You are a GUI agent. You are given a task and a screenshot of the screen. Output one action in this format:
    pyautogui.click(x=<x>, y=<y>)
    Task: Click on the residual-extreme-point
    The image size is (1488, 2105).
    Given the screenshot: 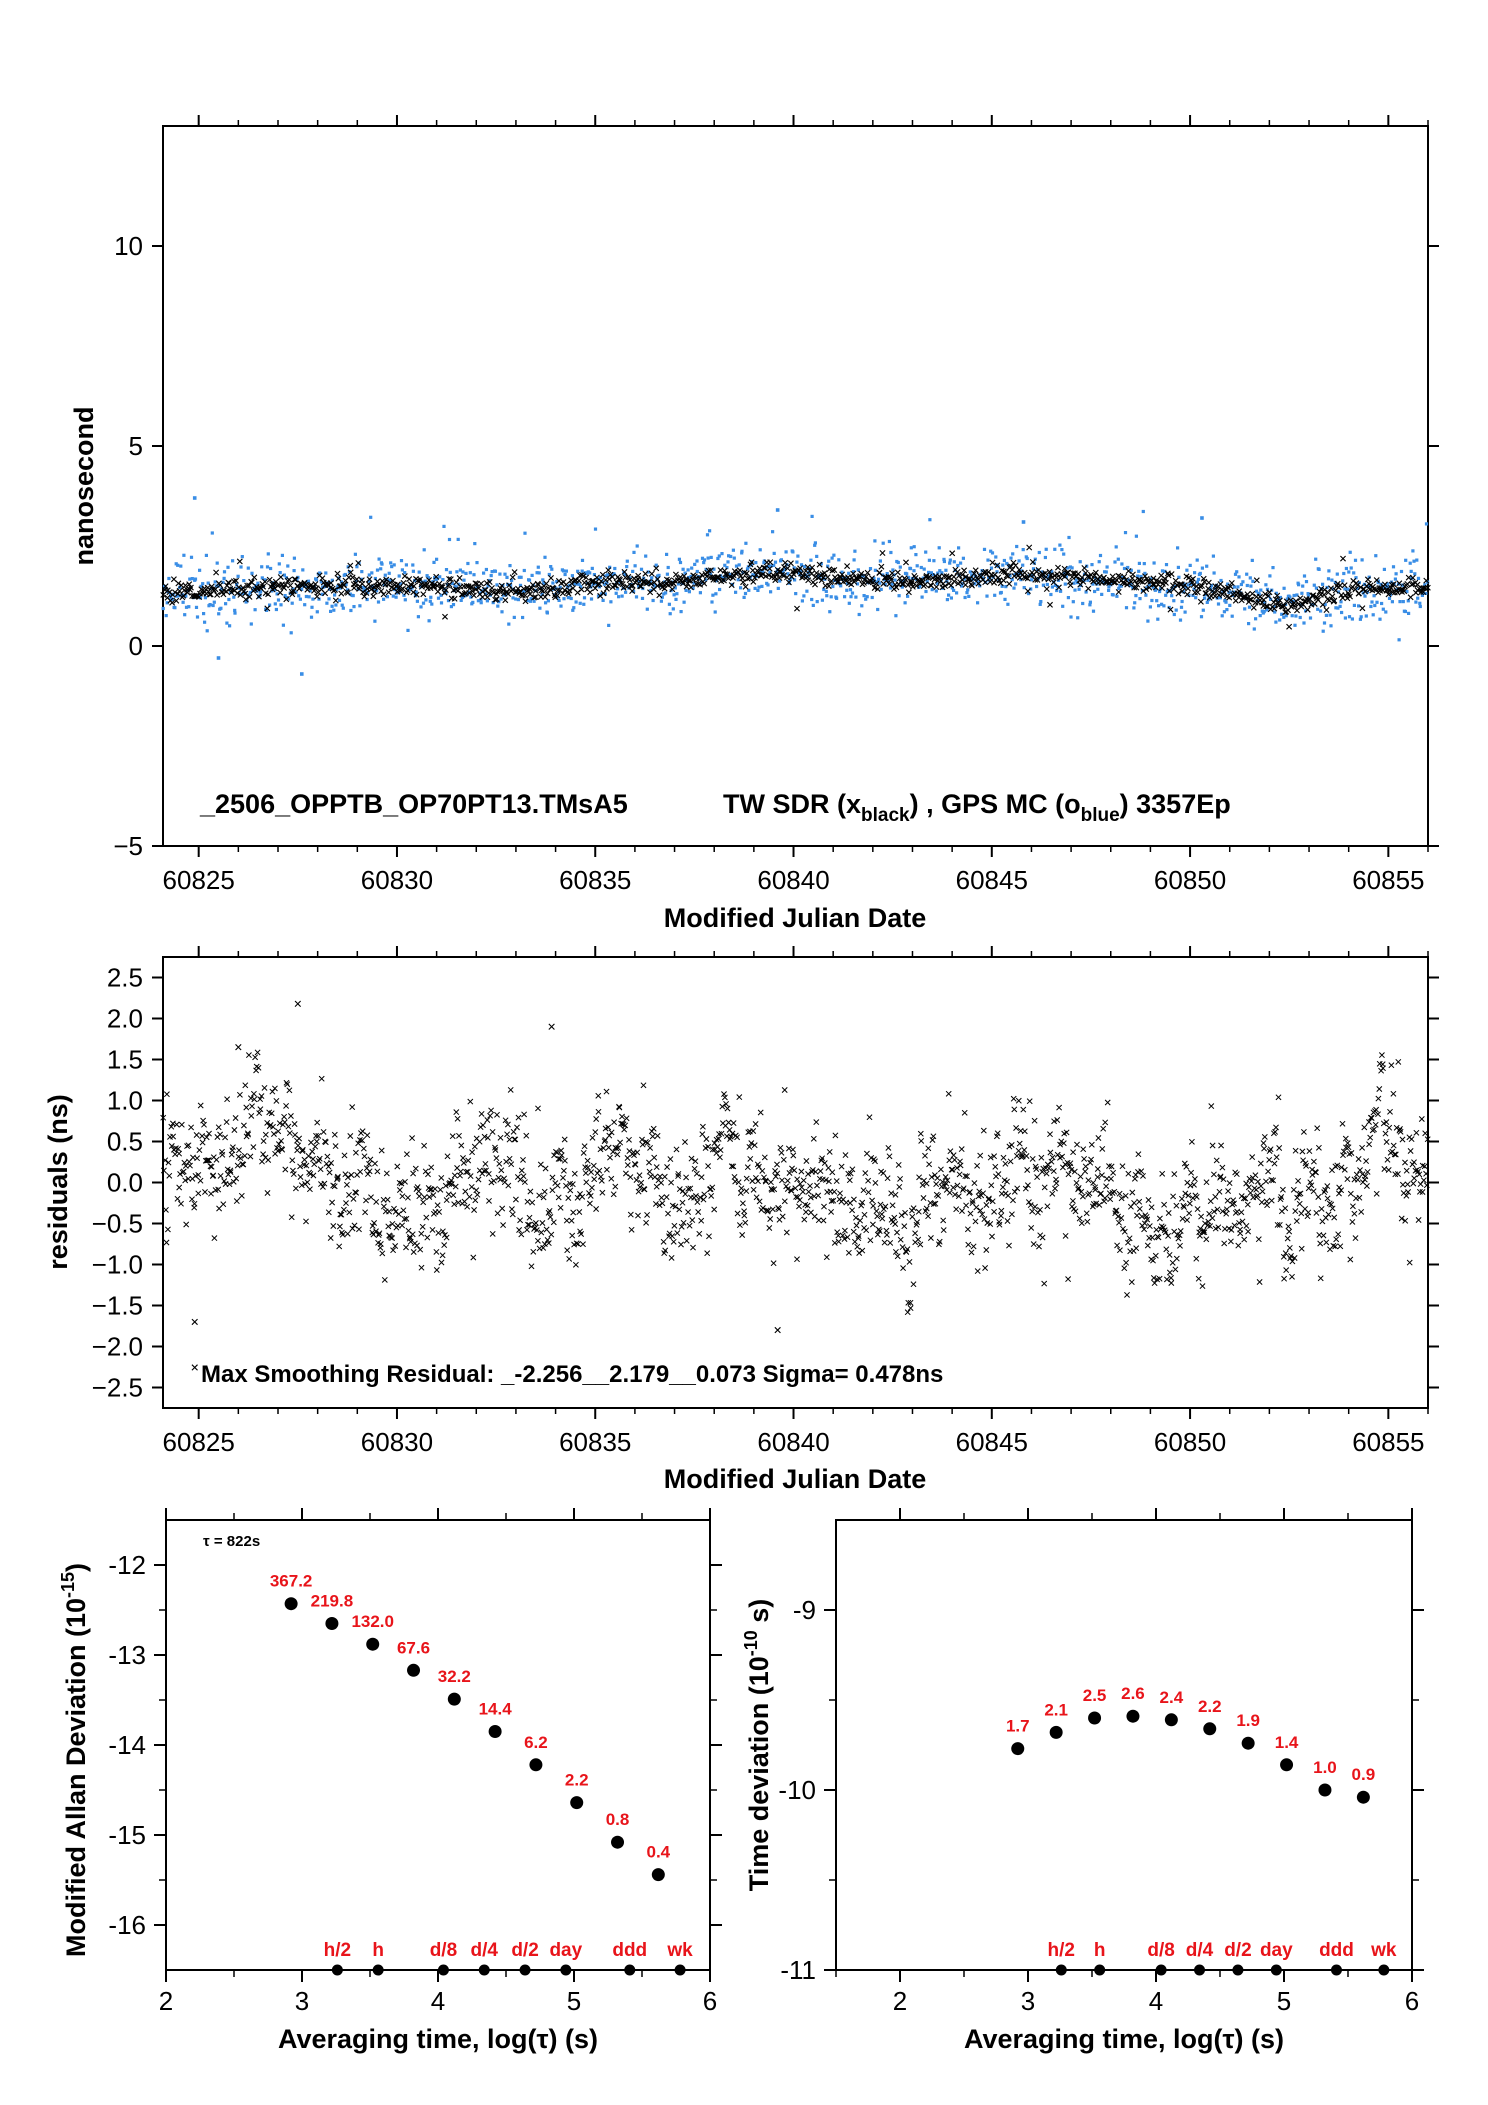 What is the action you would take?
    pyautogui.click(x=238, y=1047)
    